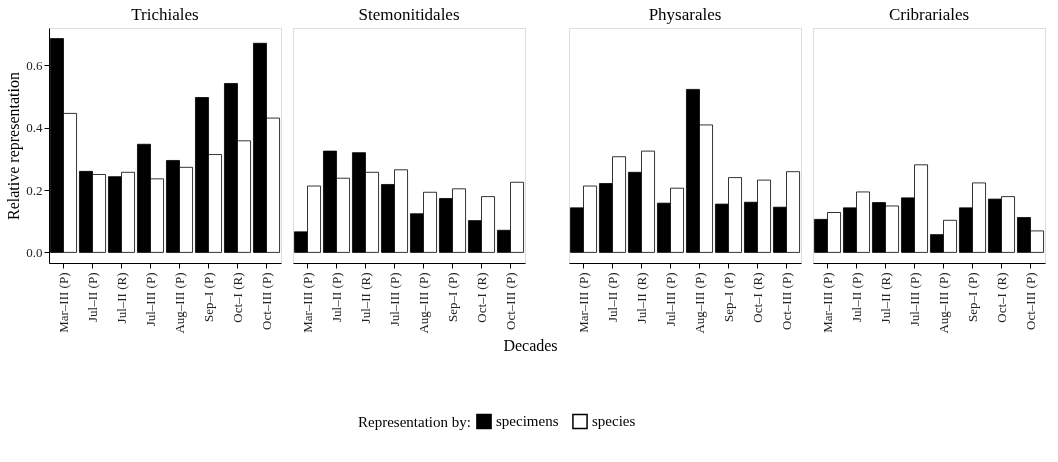  Describe the element at coordinates (409, 14) in the screenshot. I see `chart-title: Stemonitidales` at that location.